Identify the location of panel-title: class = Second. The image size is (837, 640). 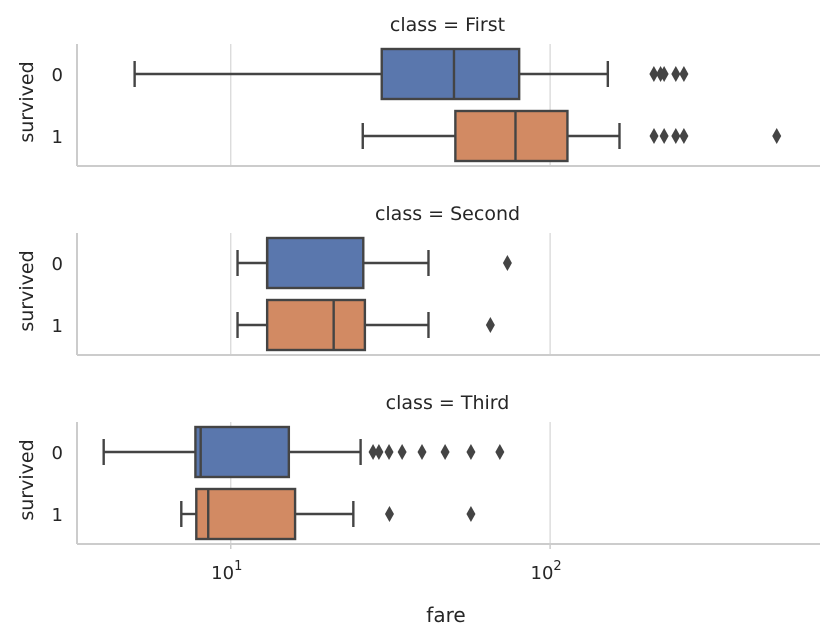
(447, 214).